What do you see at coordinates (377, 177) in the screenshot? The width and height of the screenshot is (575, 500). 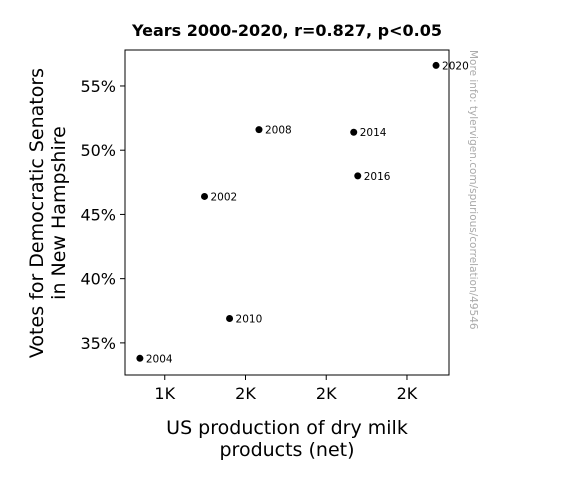 I see `data-point-label: 2016` at bounding box center [377, 177].